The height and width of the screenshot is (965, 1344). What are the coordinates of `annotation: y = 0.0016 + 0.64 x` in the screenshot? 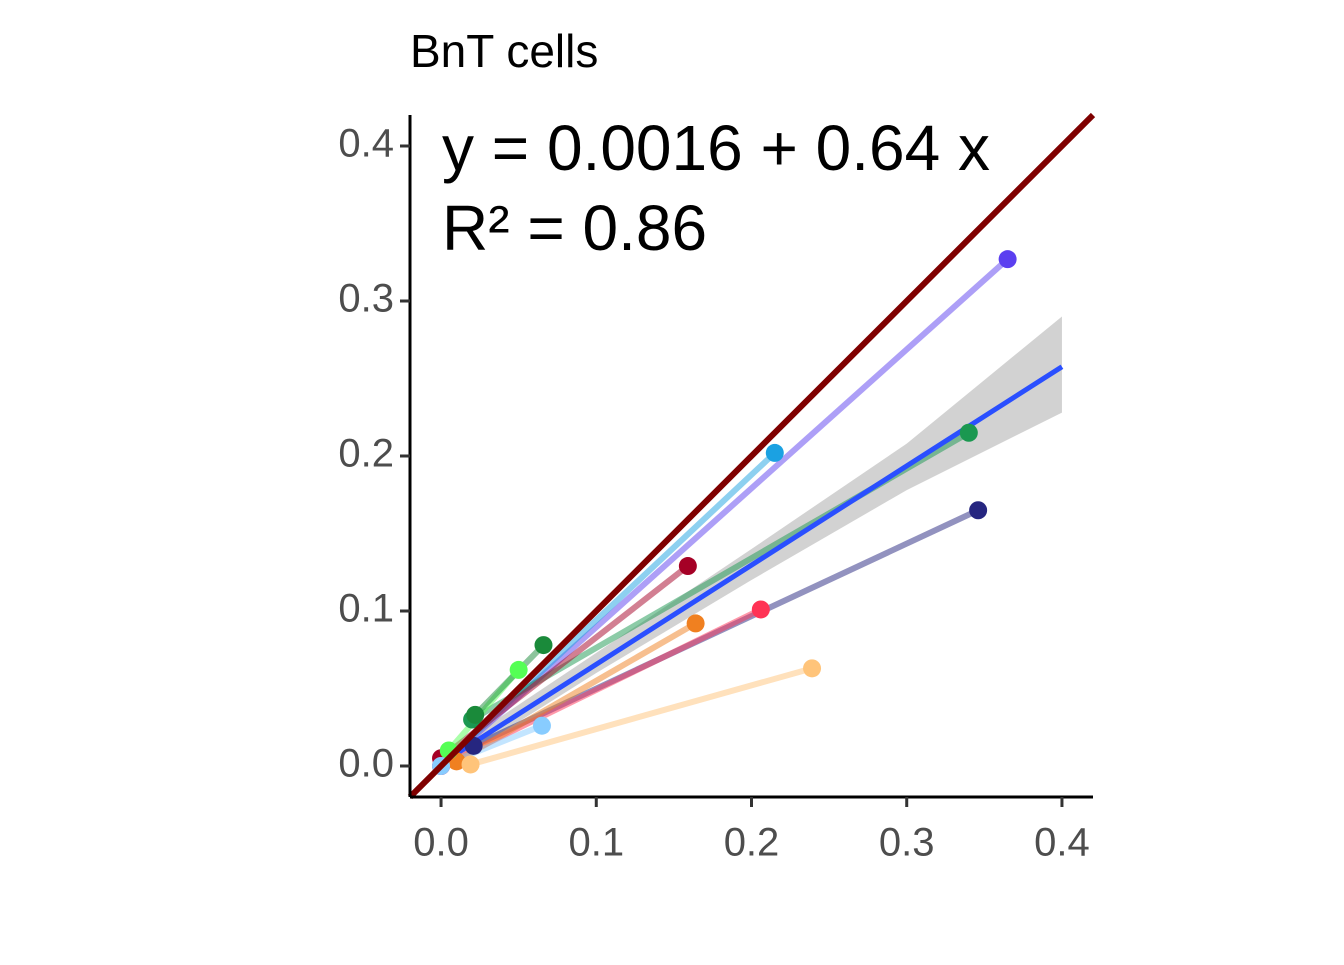 It's located at (716, 148).